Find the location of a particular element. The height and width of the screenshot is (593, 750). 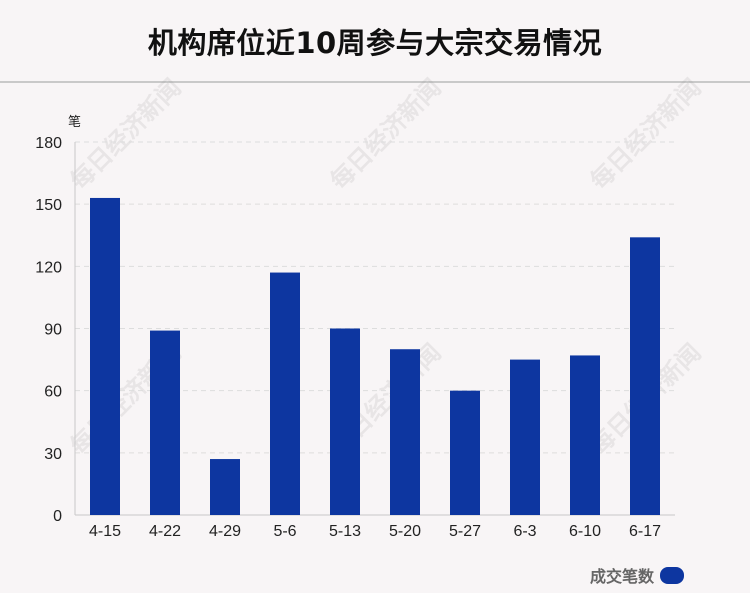

y-tick-label: 150 is located at coordinates (48, 205).